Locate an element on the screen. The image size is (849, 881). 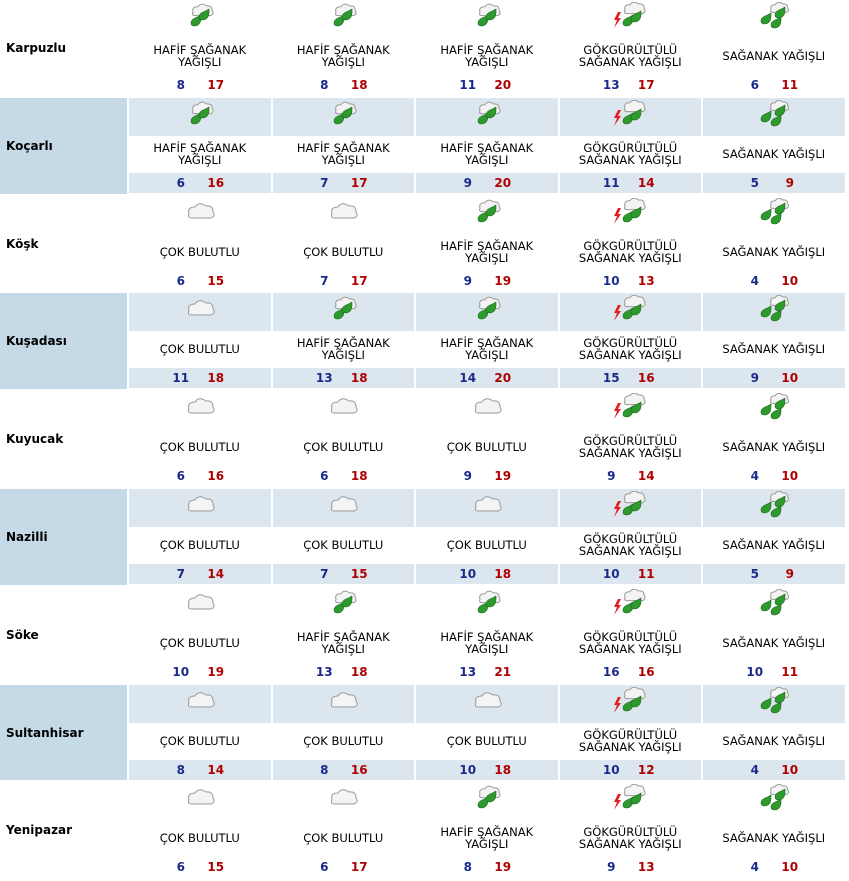
min-temp: 10 is located at coordinates (468, 574).